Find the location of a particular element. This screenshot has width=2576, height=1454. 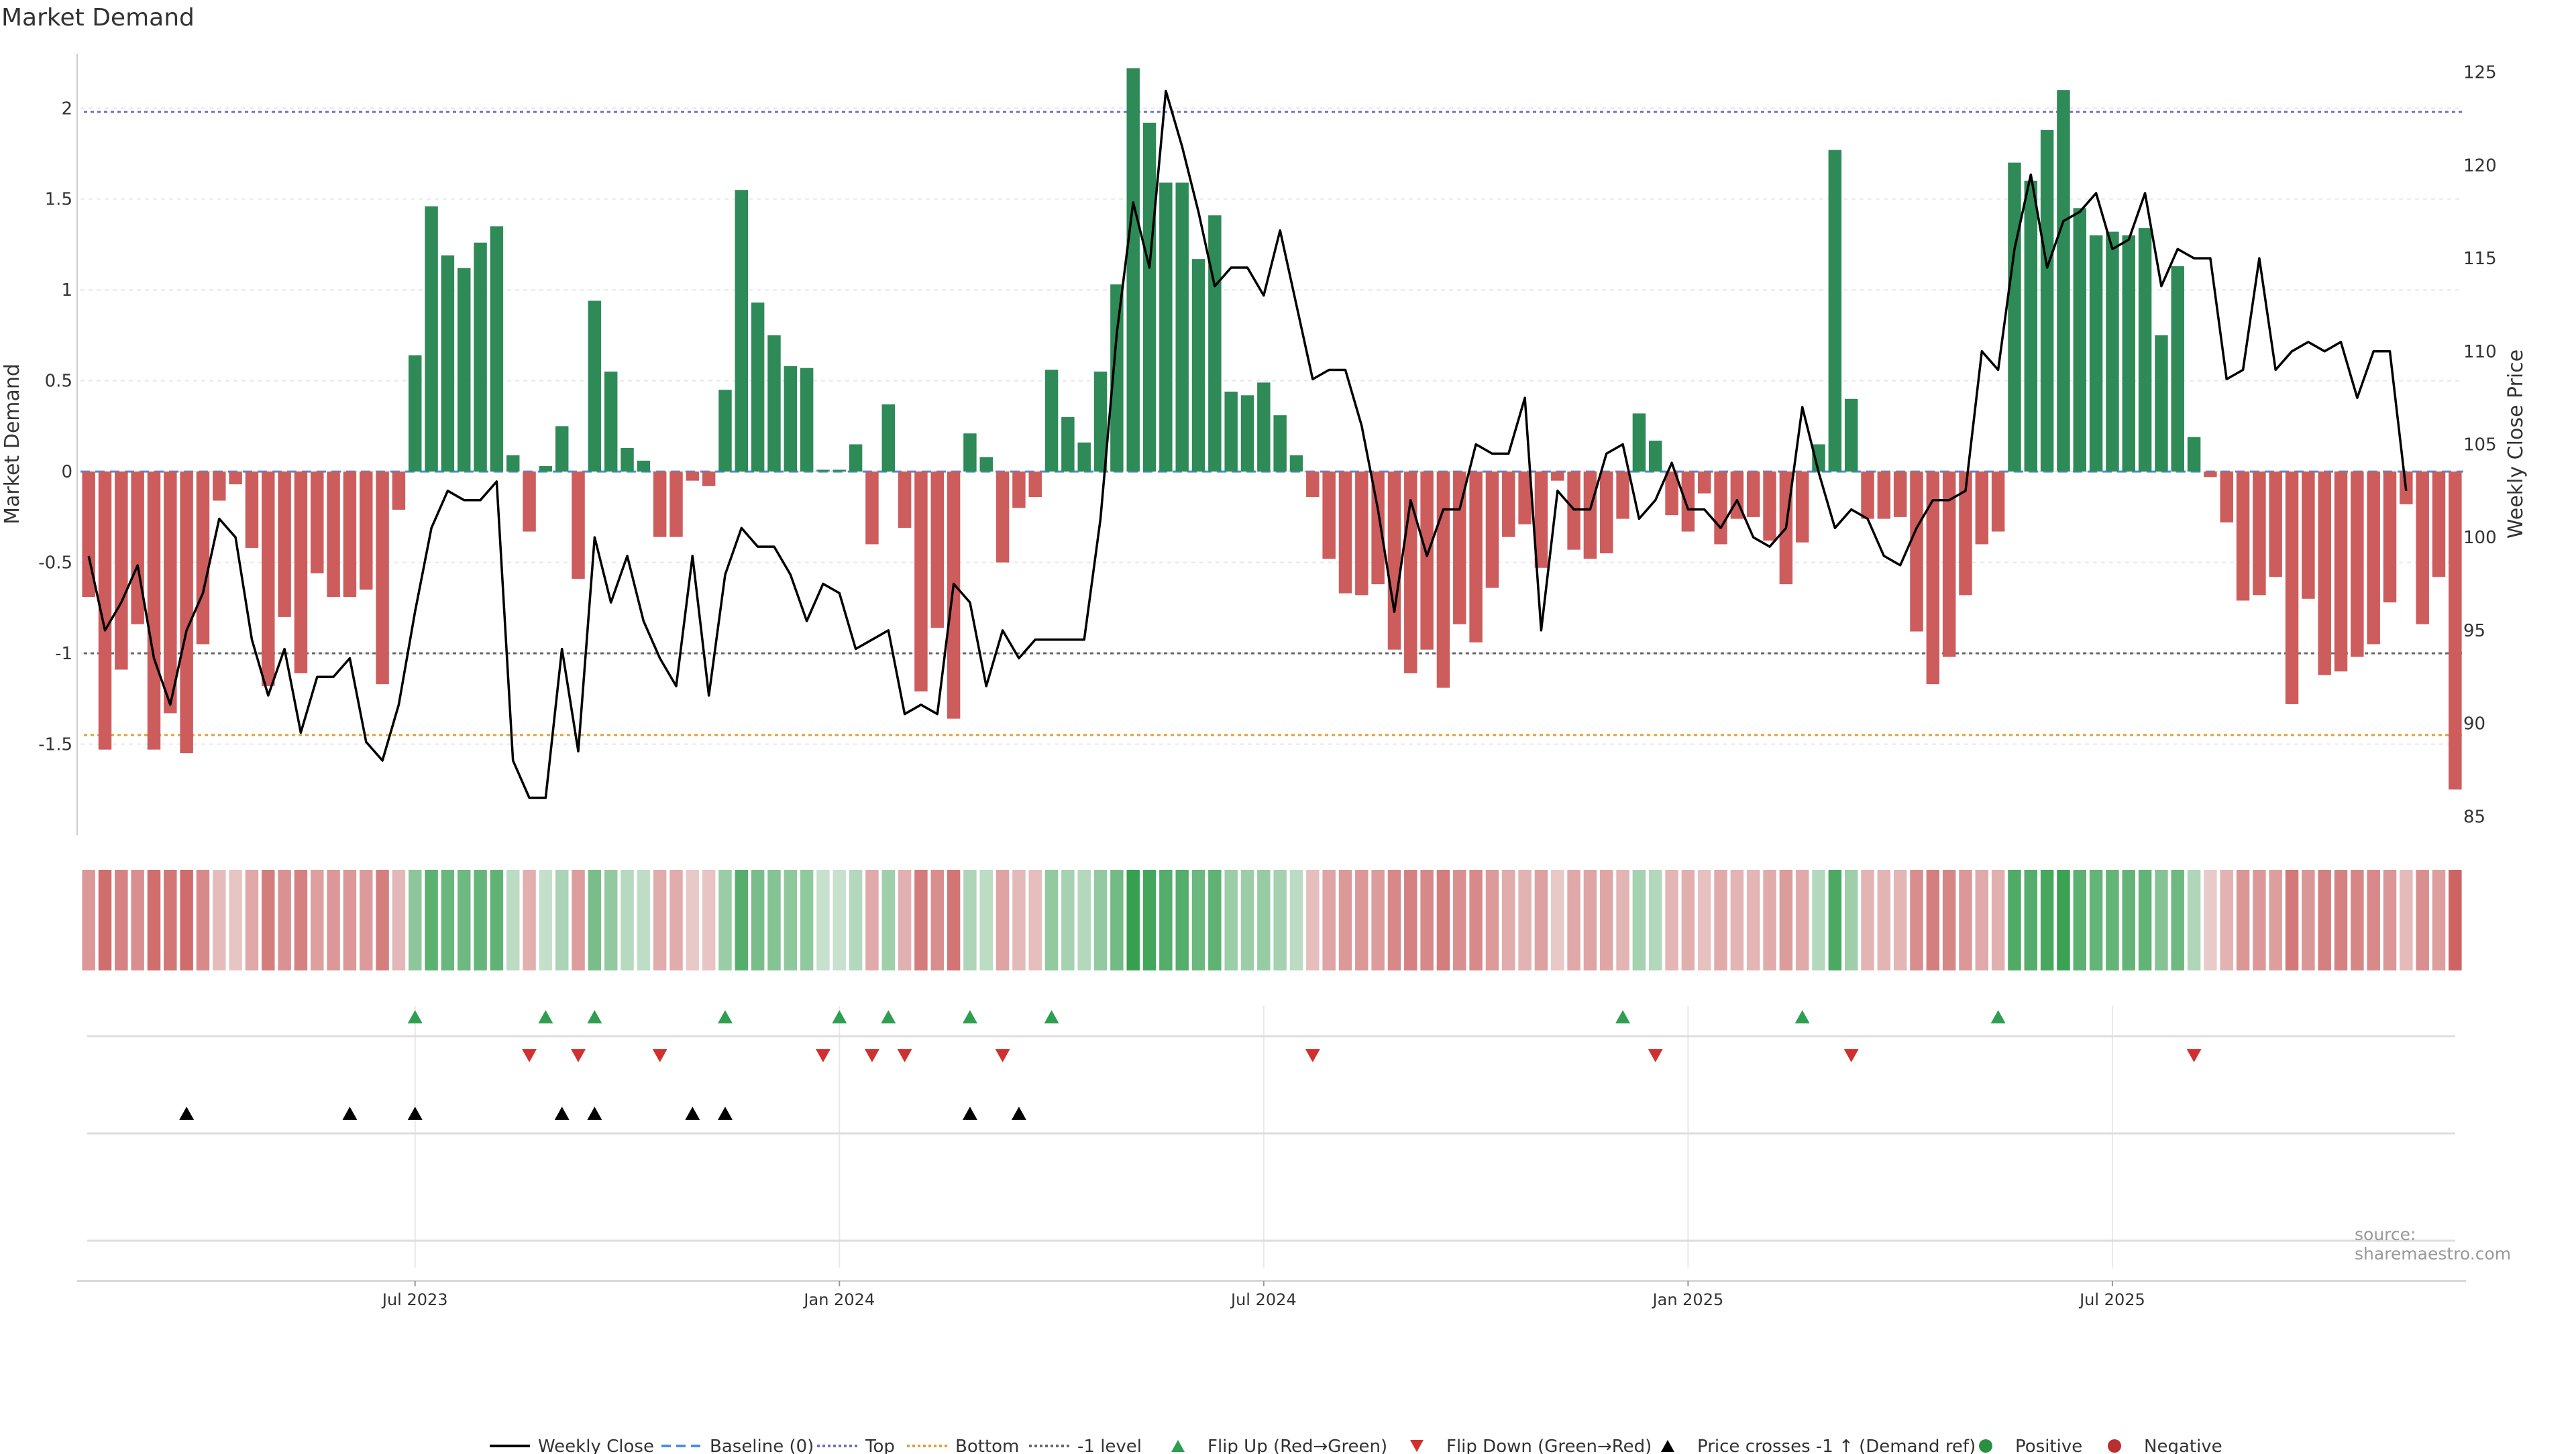

legend-label: Flip Up (Red→Green) is located at coordinates (1297, 1445).